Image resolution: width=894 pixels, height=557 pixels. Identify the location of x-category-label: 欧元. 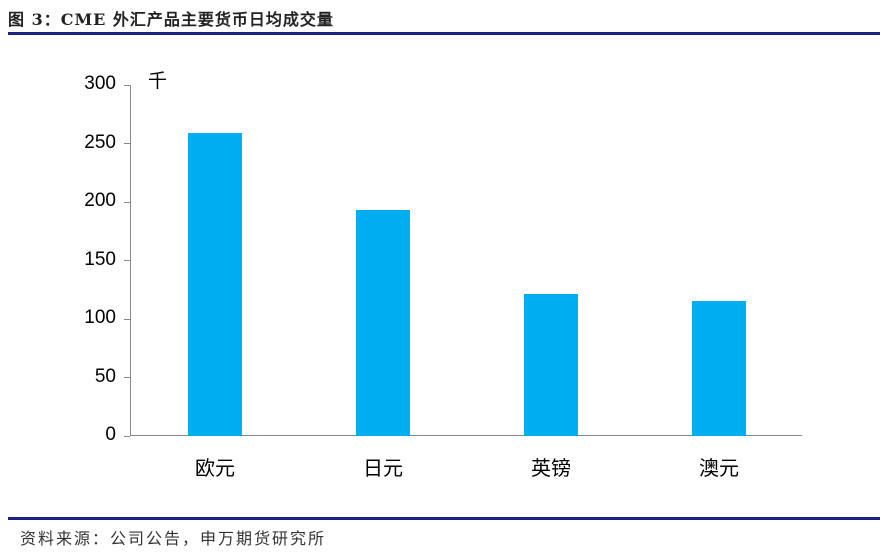
(215, 468).